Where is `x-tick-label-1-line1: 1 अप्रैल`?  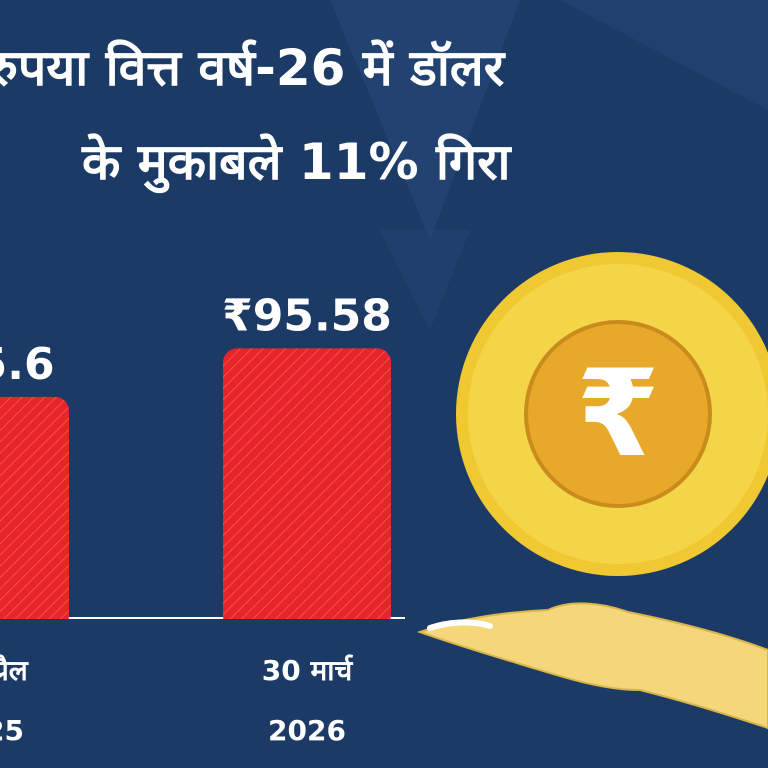
x-tick-label-1-line1: 1 अप्रैल is located at coordinates (14, 670).